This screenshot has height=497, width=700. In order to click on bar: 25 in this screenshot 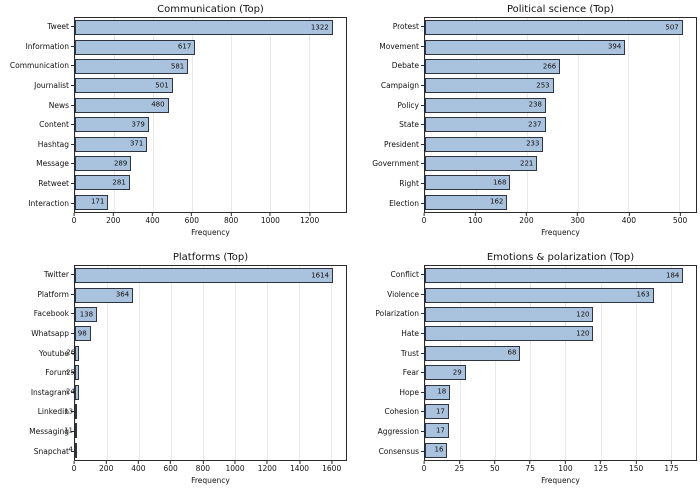, I will do `click(72, 373)`.